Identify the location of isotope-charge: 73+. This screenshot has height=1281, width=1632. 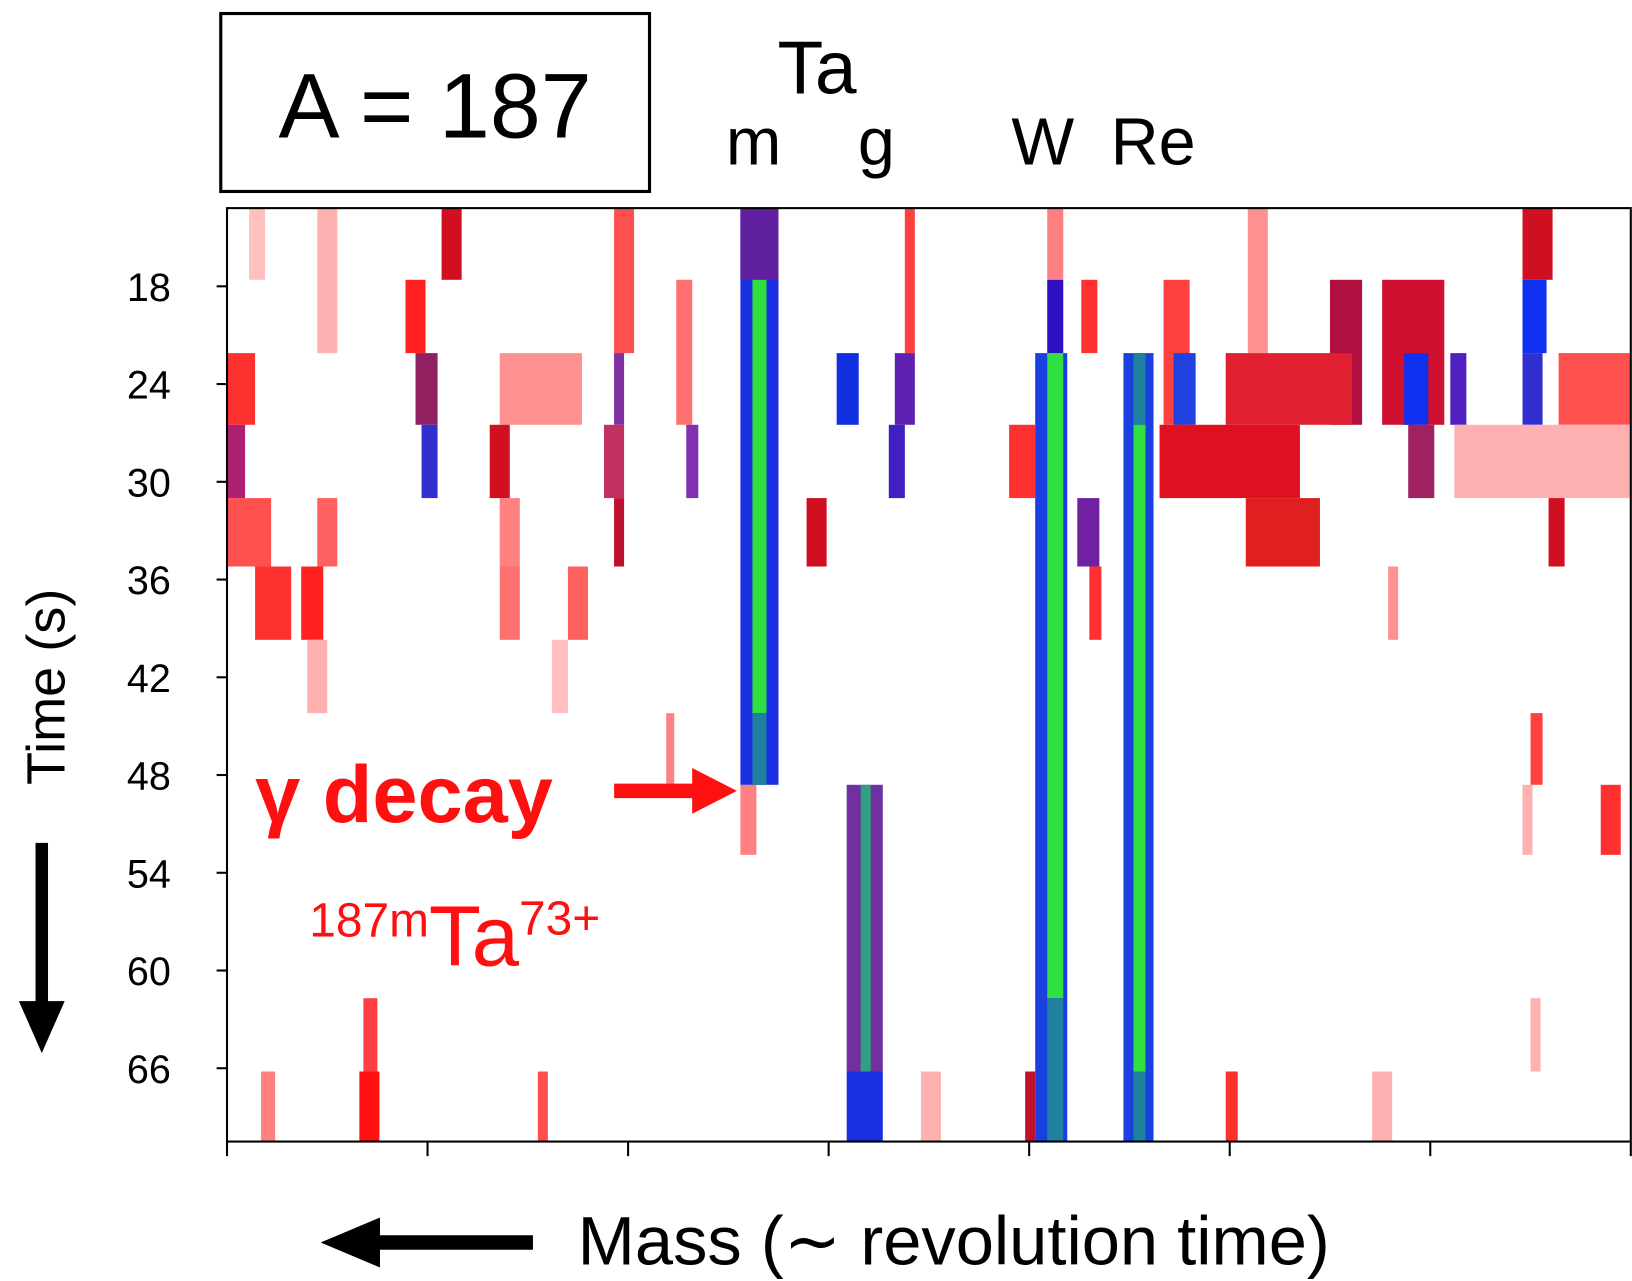
(559, 918).